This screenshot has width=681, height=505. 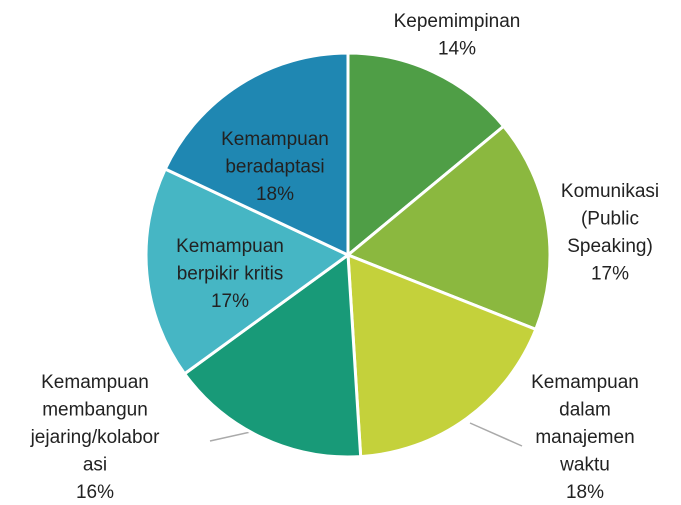 What do you see at coordinates (584, 465) in the screenshot?
I see `label-line: waktu` at bounding box center [584, 465].